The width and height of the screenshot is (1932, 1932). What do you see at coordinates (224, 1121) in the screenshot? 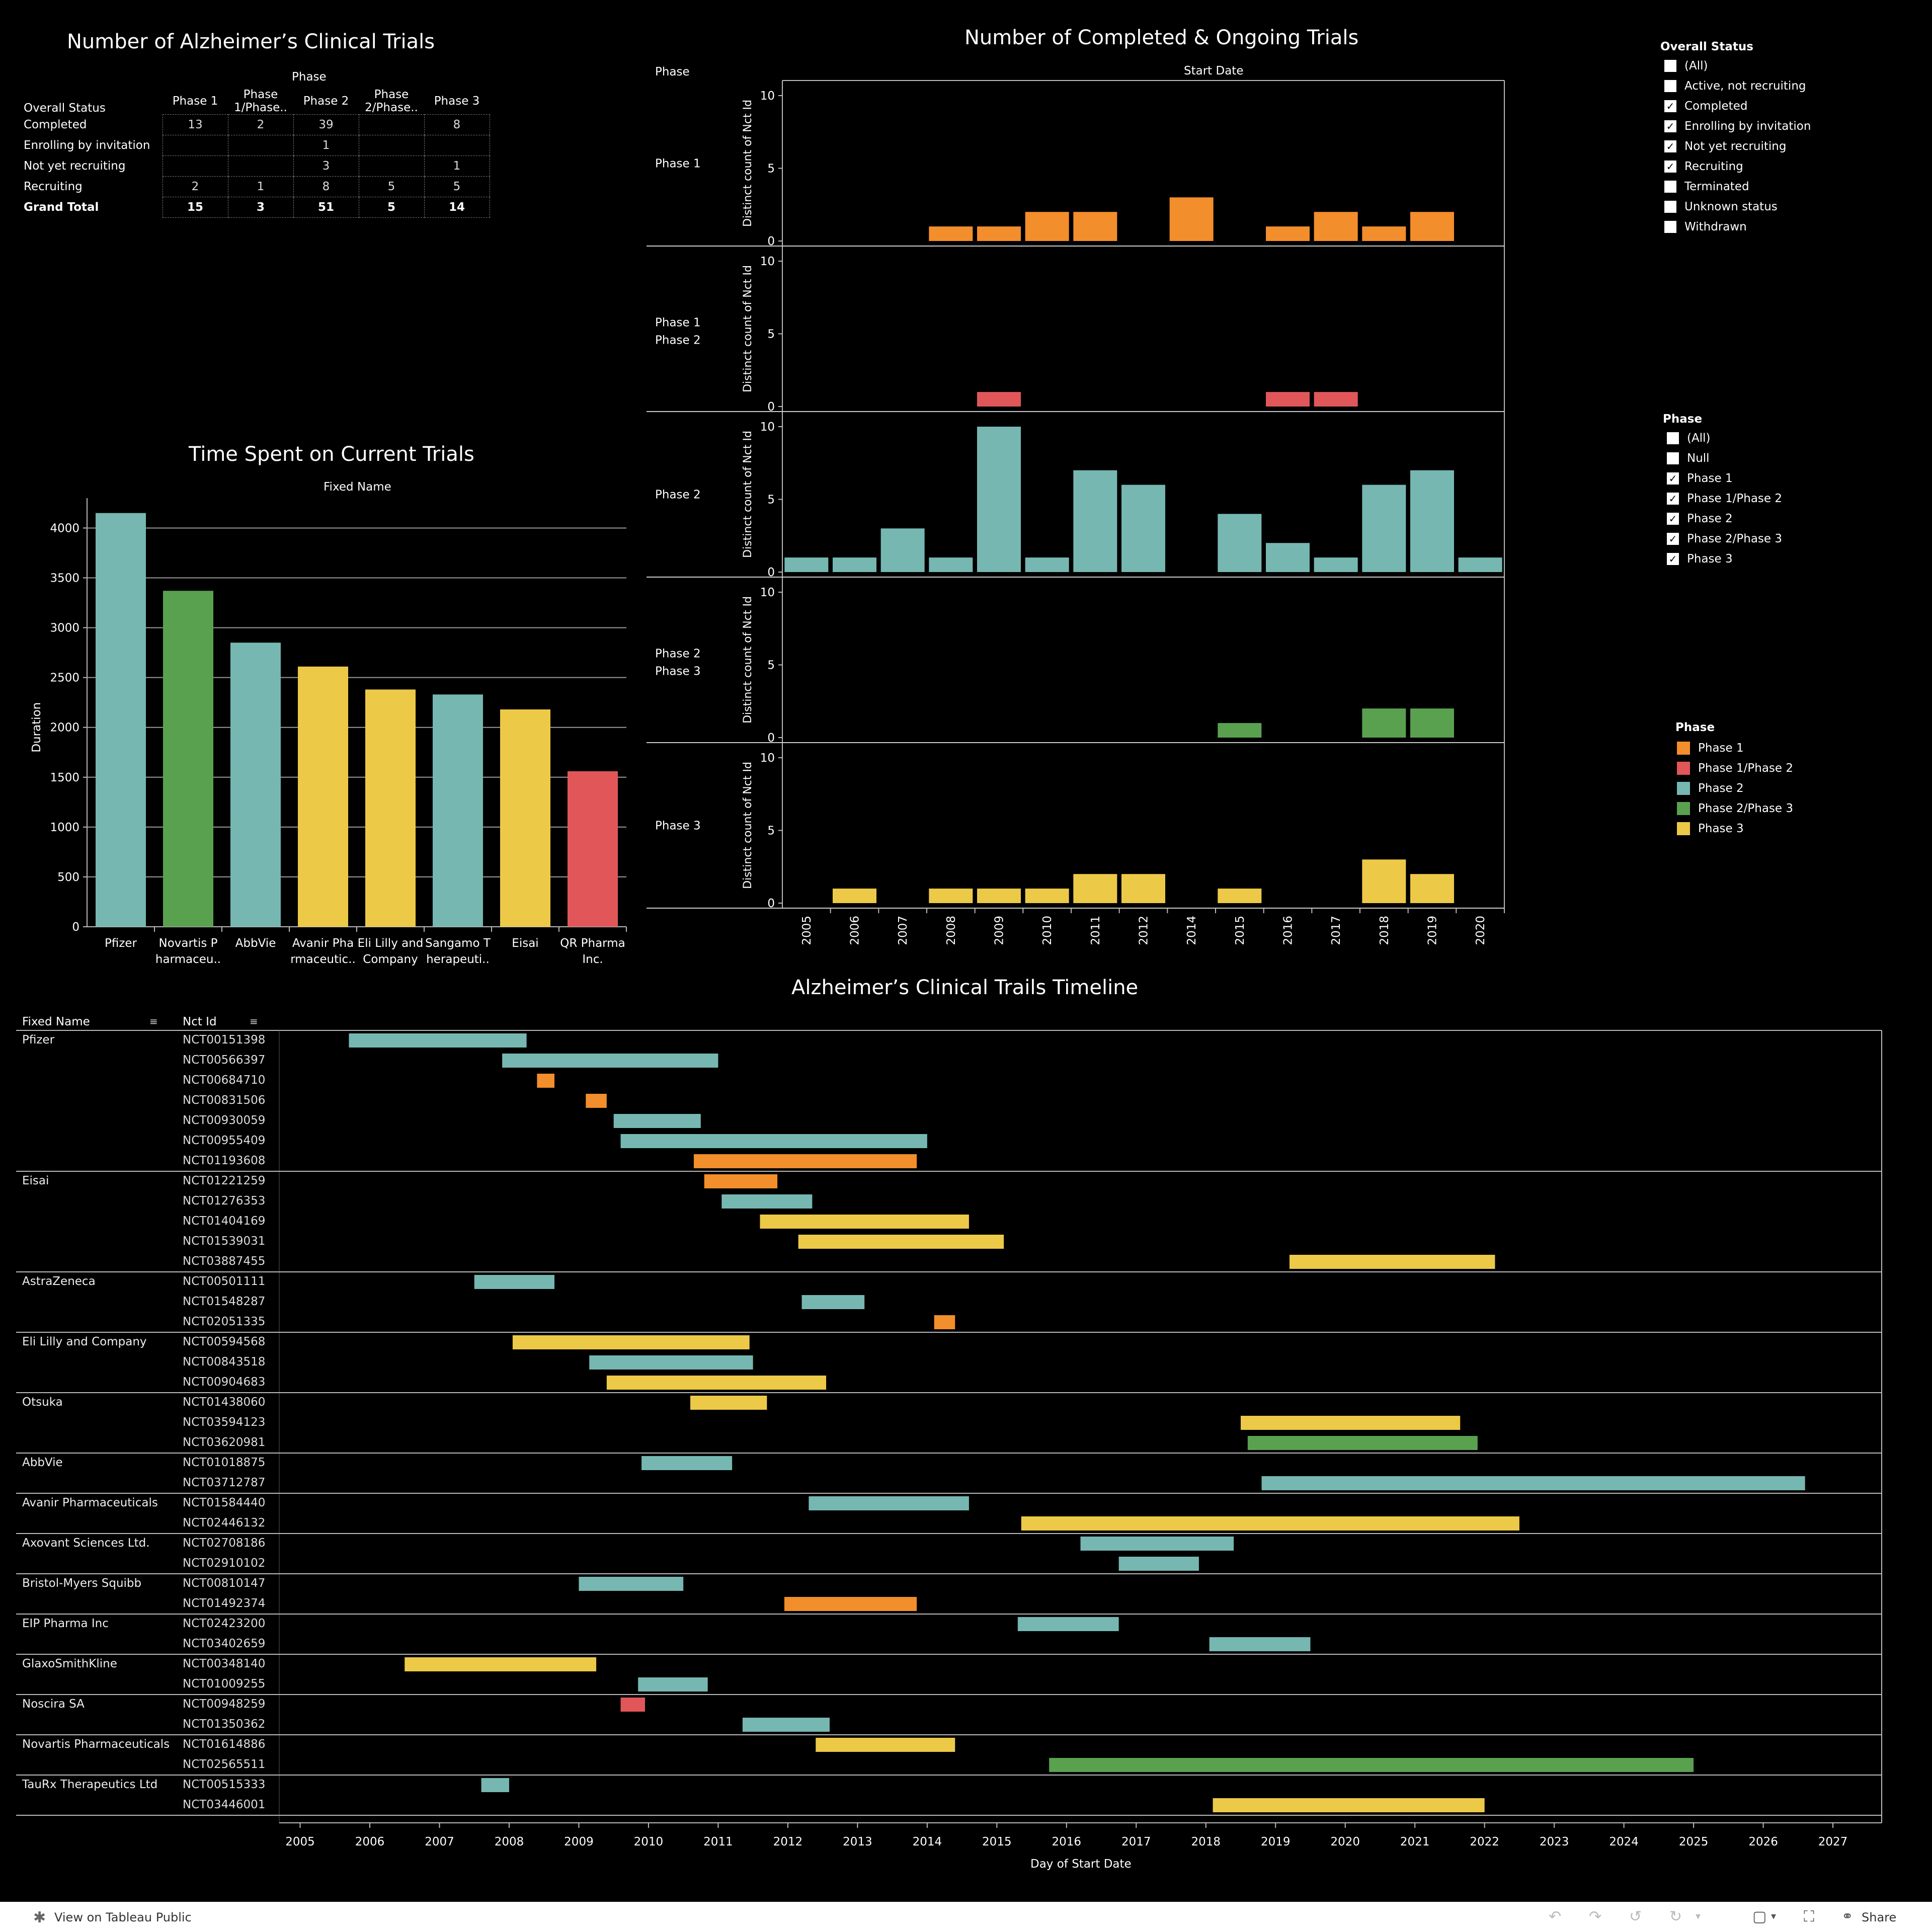
I see `timeline-trial-id: NCT00930059` at bounding box center [224, 1121].